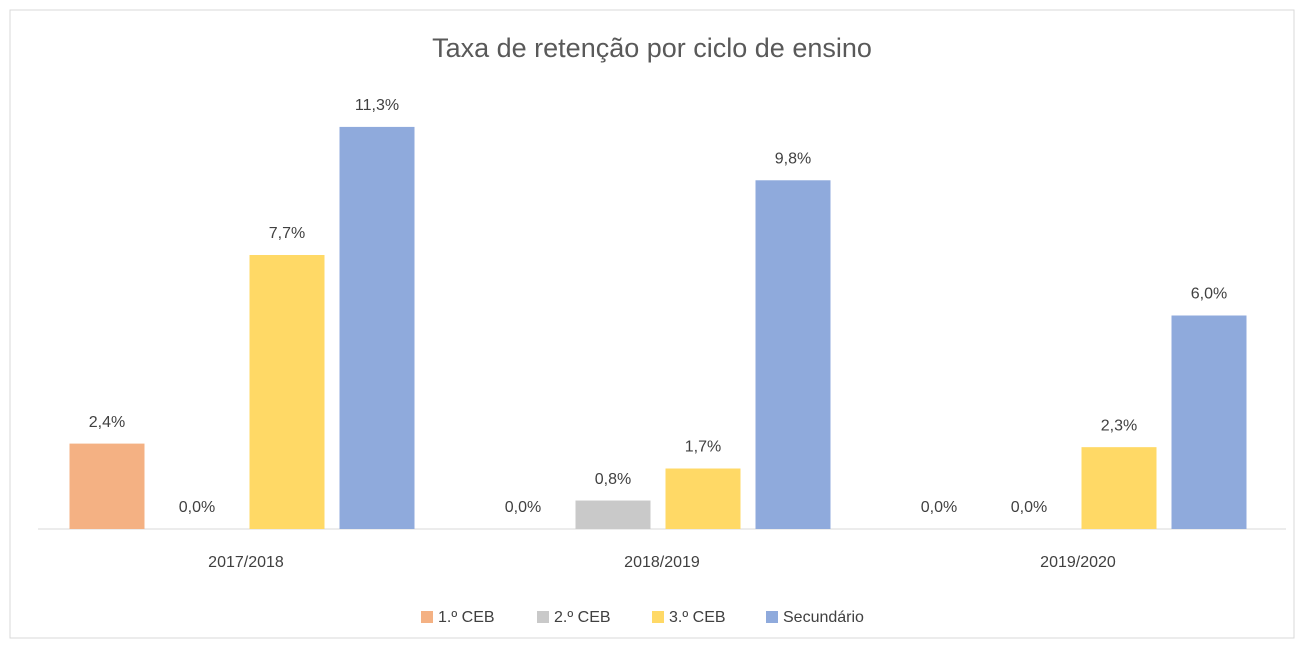 This screenshot has width=1304, height=649. Describe the element at coordinates (107, 422) in the screenshot. I see `data-label: 2,4%` at that location.